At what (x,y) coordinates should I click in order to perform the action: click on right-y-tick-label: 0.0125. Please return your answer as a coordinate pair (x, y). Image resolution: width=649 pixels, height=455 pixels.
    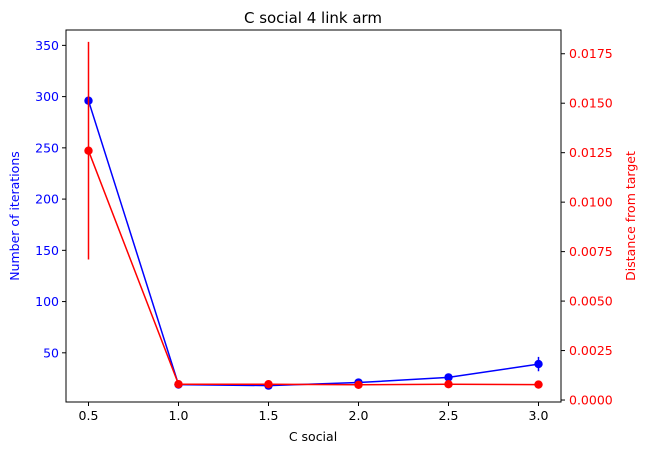
    Looking at the image, I should click on (591, 152).